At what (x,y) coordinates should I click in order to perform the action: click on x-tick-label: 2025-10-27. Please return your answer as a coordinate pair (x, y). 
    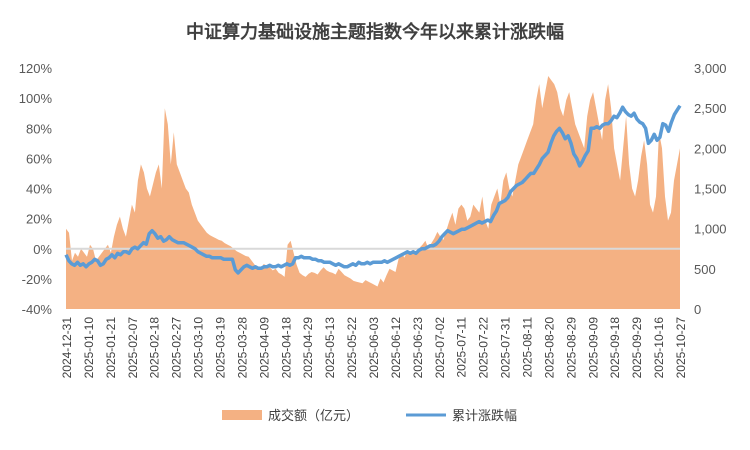
    Looking at the image, I should click on (681, 348).